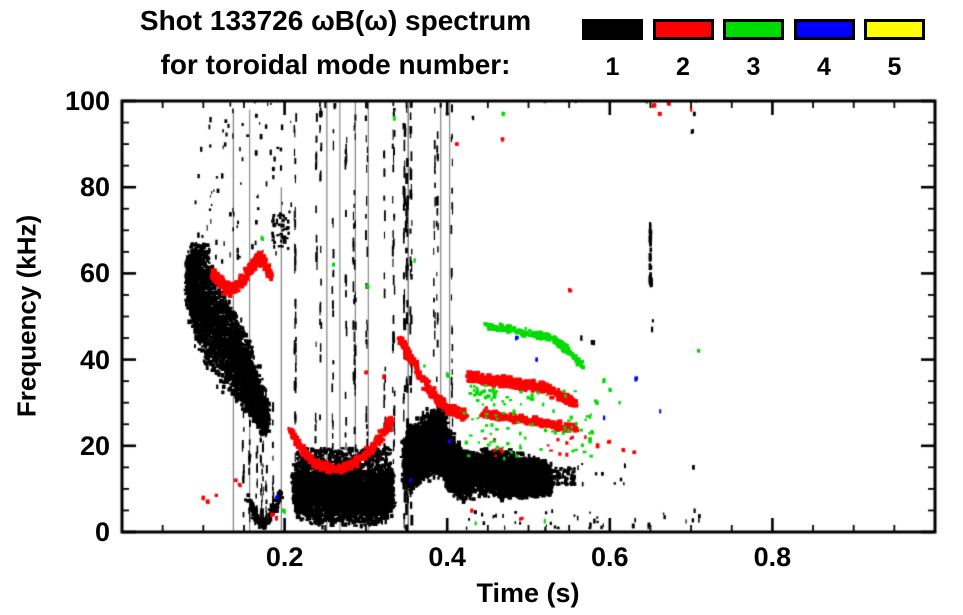 The width and height of the screenshot is (963, 615). Describe the element at coordinates (612, 67) in the screenshot. I see `legend-mode-label: 1` at that location.